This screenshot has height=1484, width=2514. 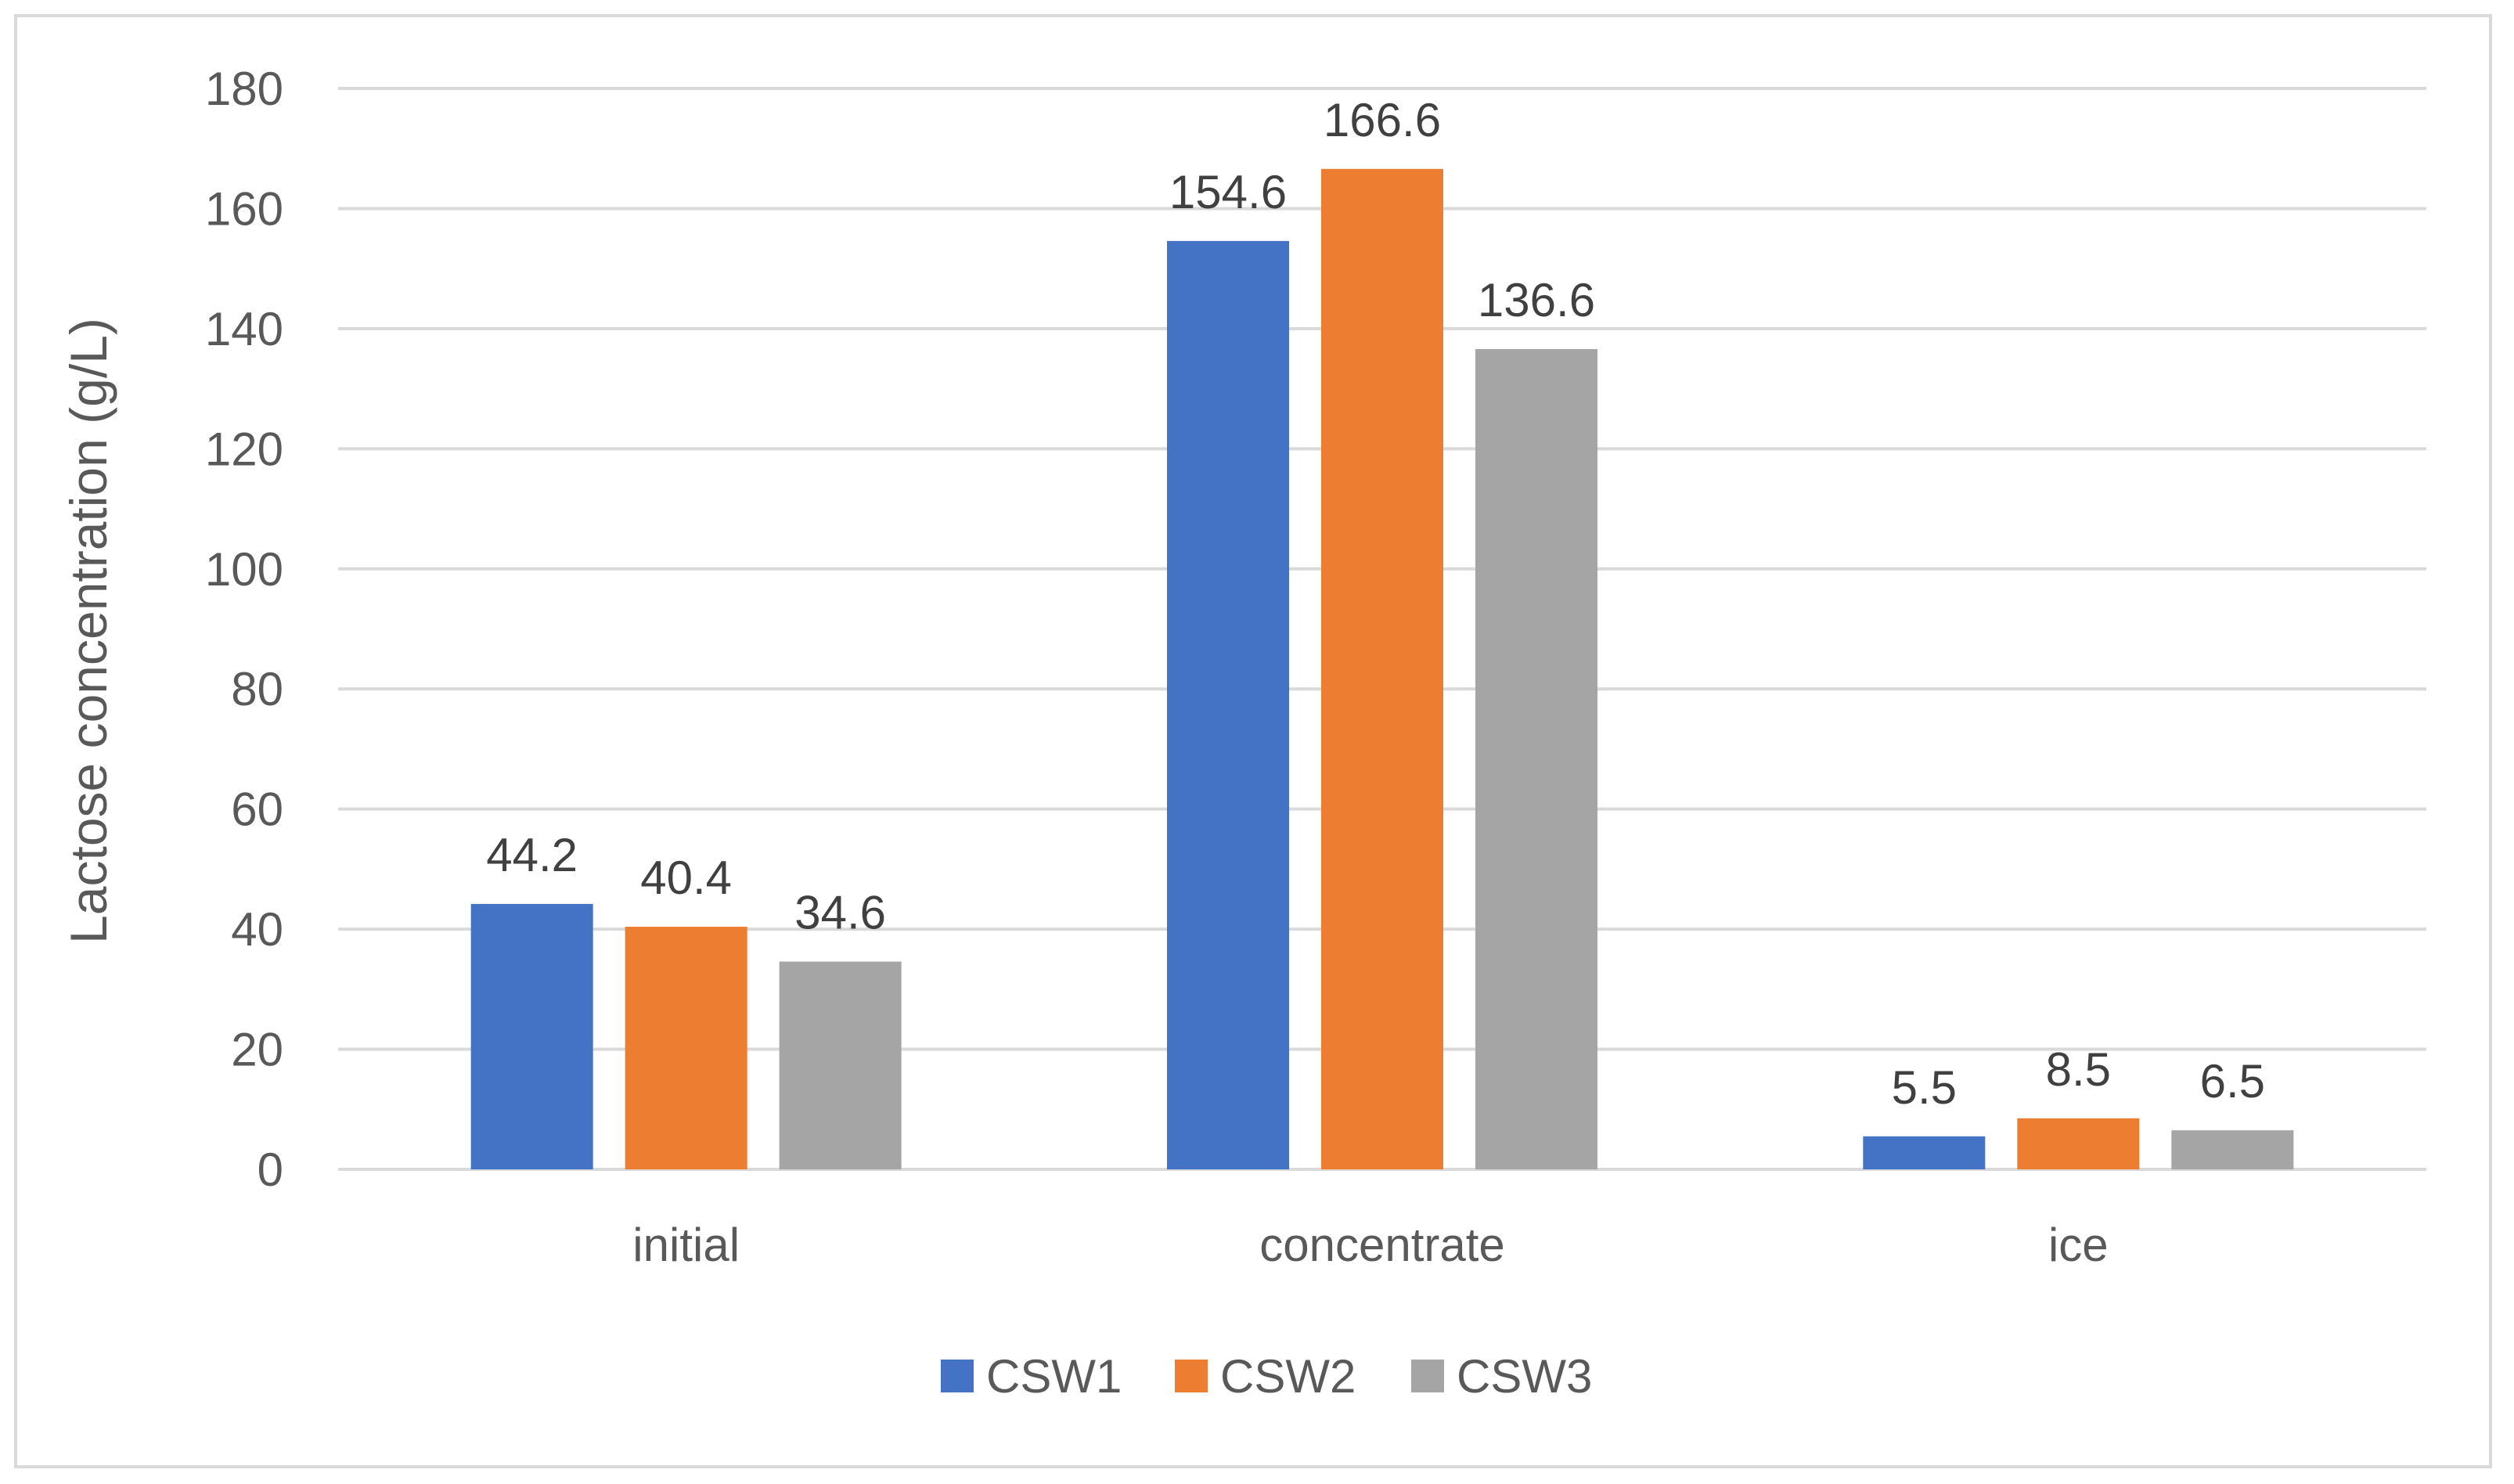 I want to click on x-axis-ticks: initial concentrate ice, so click(x=1370, y=1245).